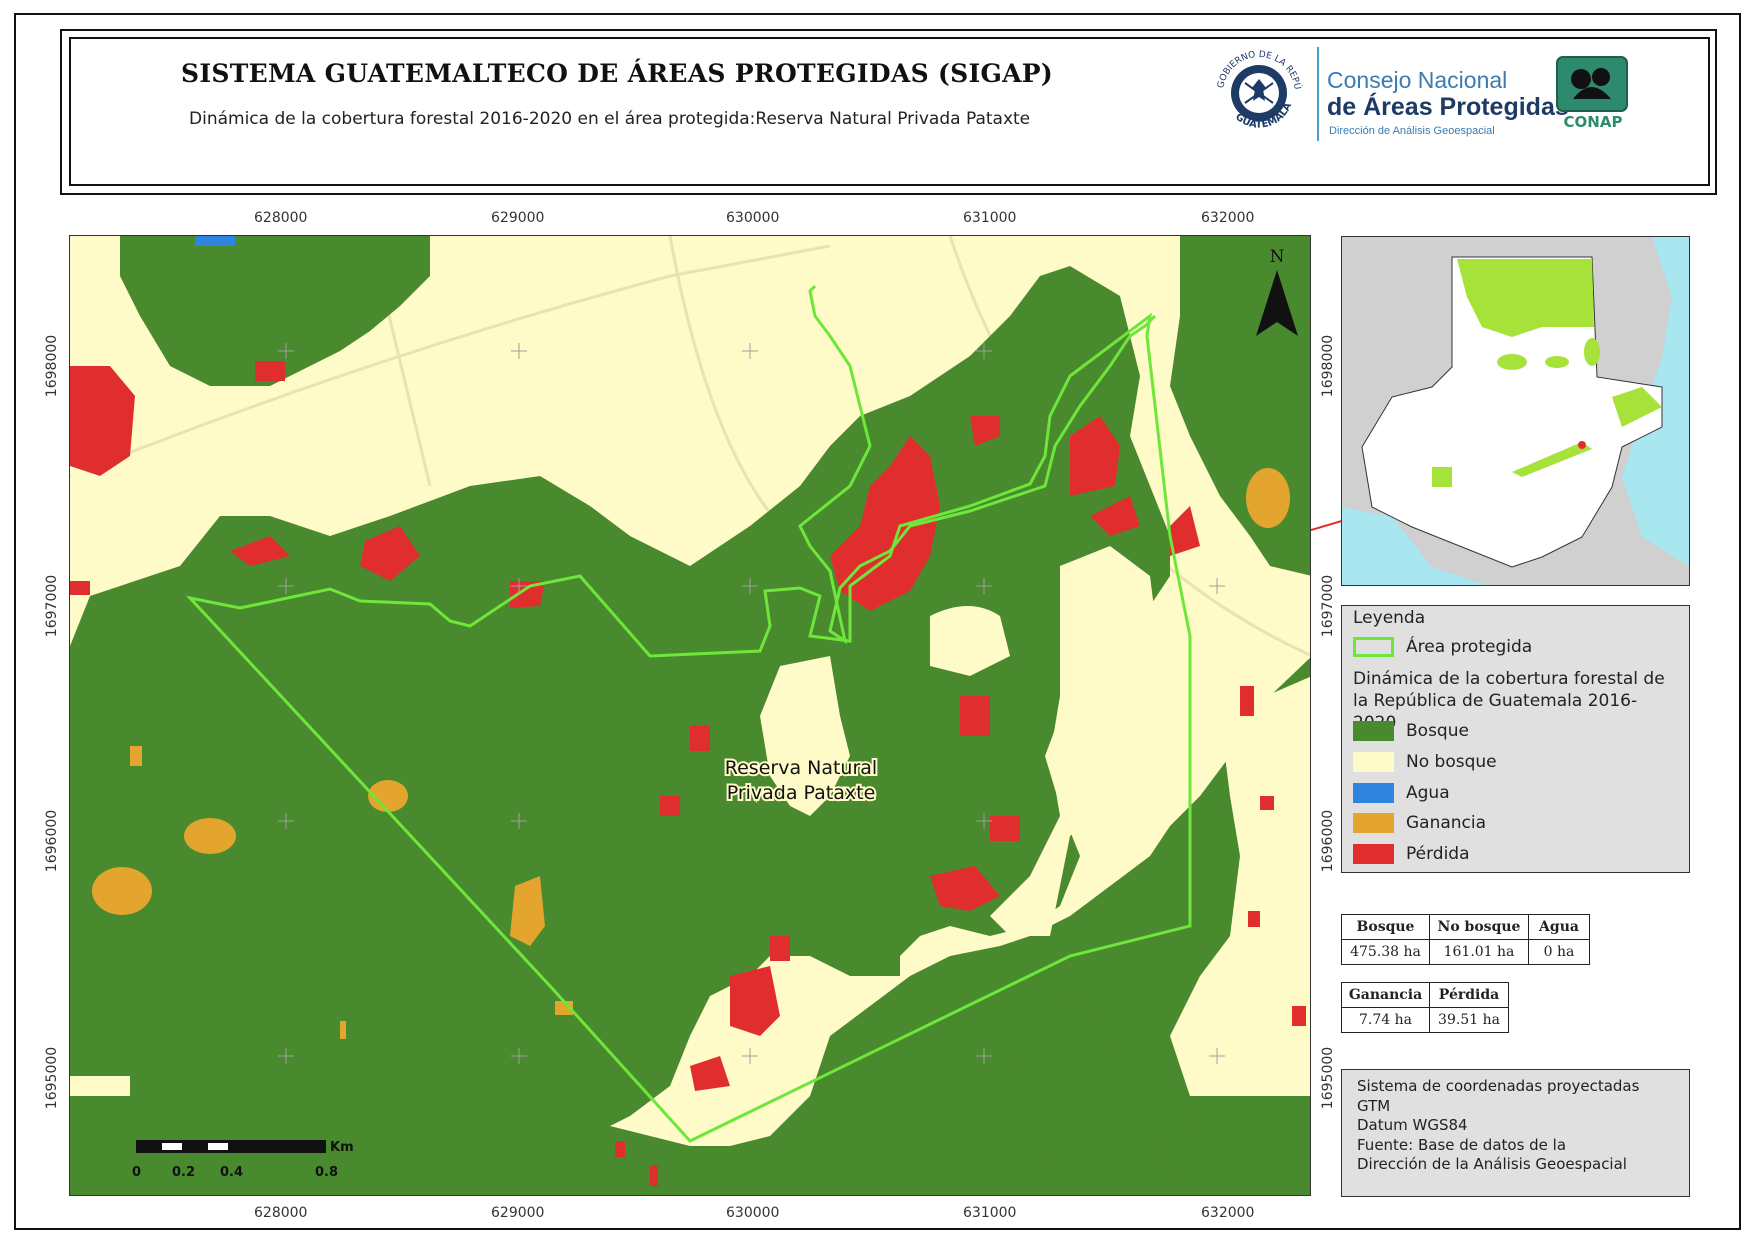 This screenshot has height=1240, width=1754. What do you see at coordinates (1328, 606) in the screenshot?
I see `y-tick-right-1697000: 1697000` at bounding box center [1328, 606].